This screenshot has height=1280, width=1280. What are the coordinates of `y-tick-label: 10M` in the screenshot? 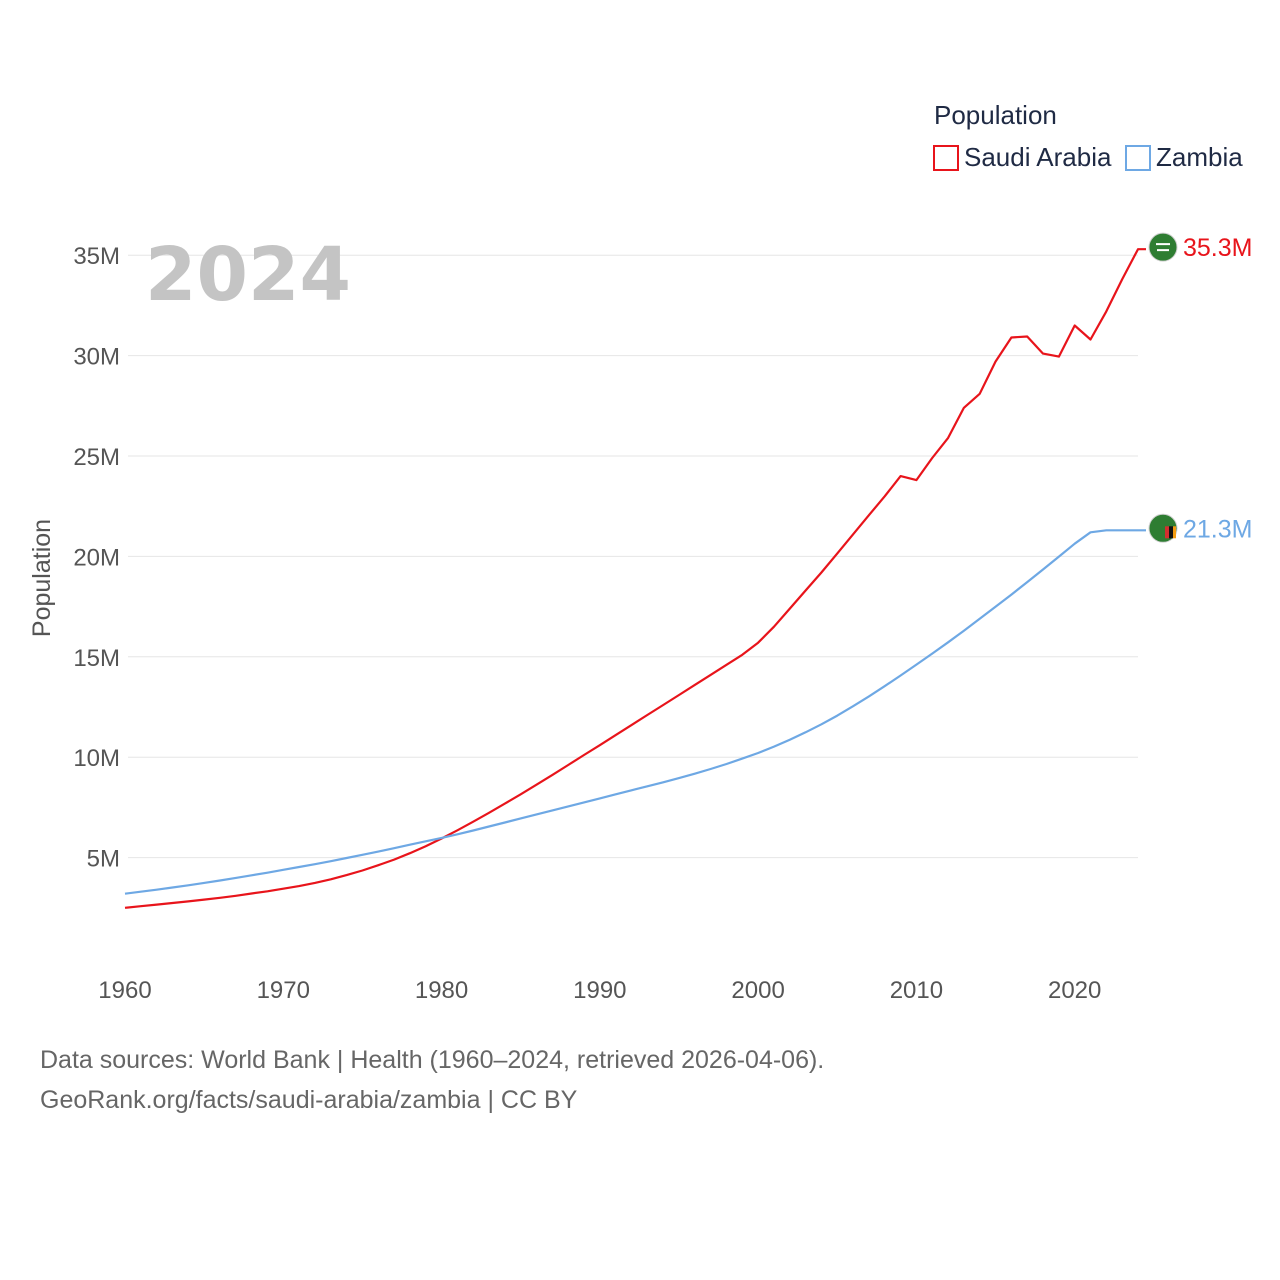 It's located at (96, 758).